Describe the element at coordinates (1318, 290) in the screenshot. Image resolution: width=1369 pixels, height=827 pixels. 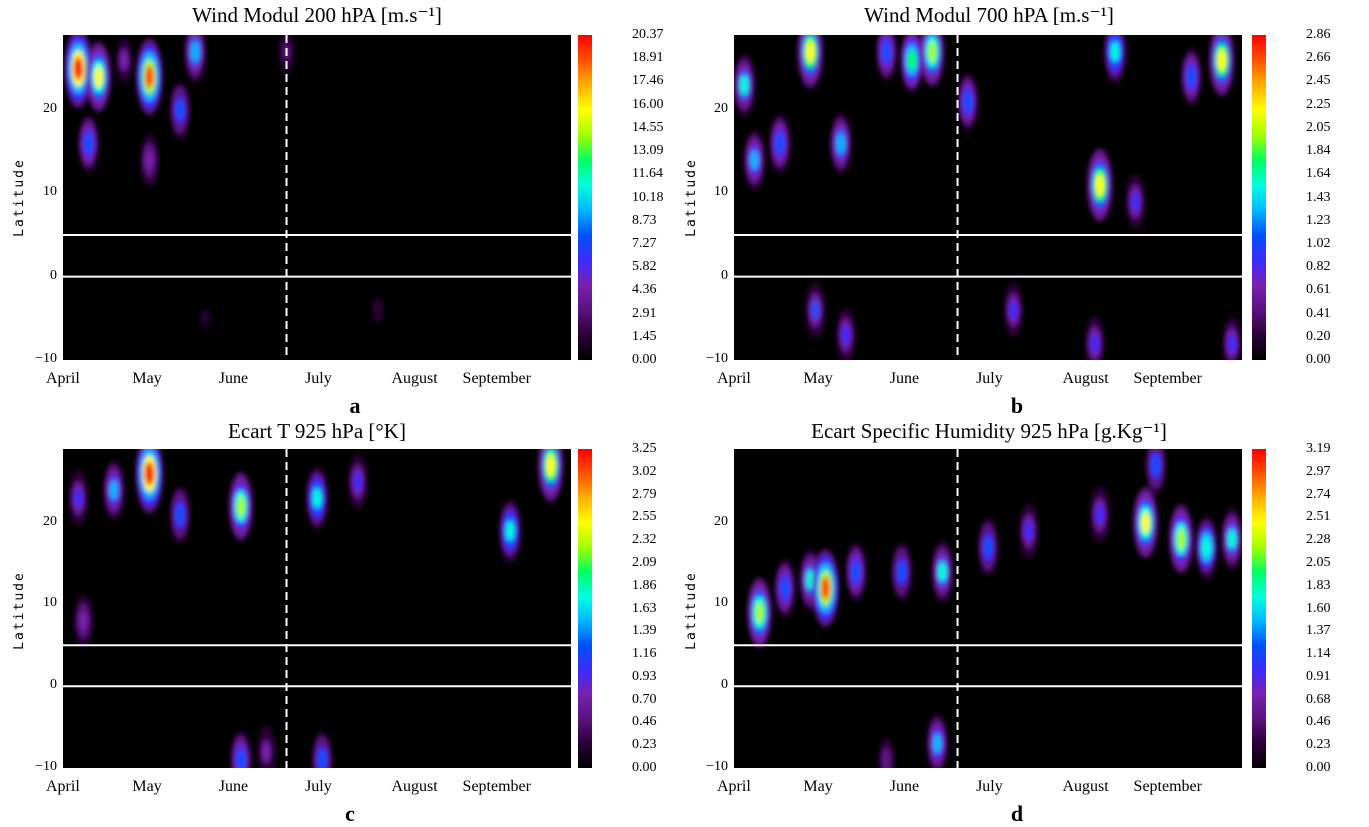
I see `colorbar-tick-label: 0.61` at that location.